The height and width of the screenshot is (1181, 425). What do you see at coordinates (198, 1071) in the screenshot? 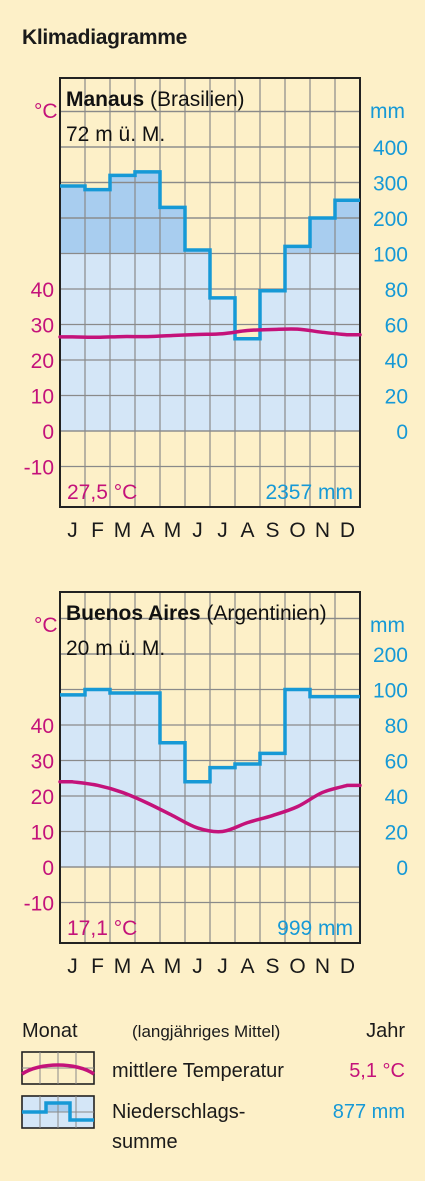
I see `legend-temperature-label: mittlere Temperatur` at bounding box center [198, 1071].